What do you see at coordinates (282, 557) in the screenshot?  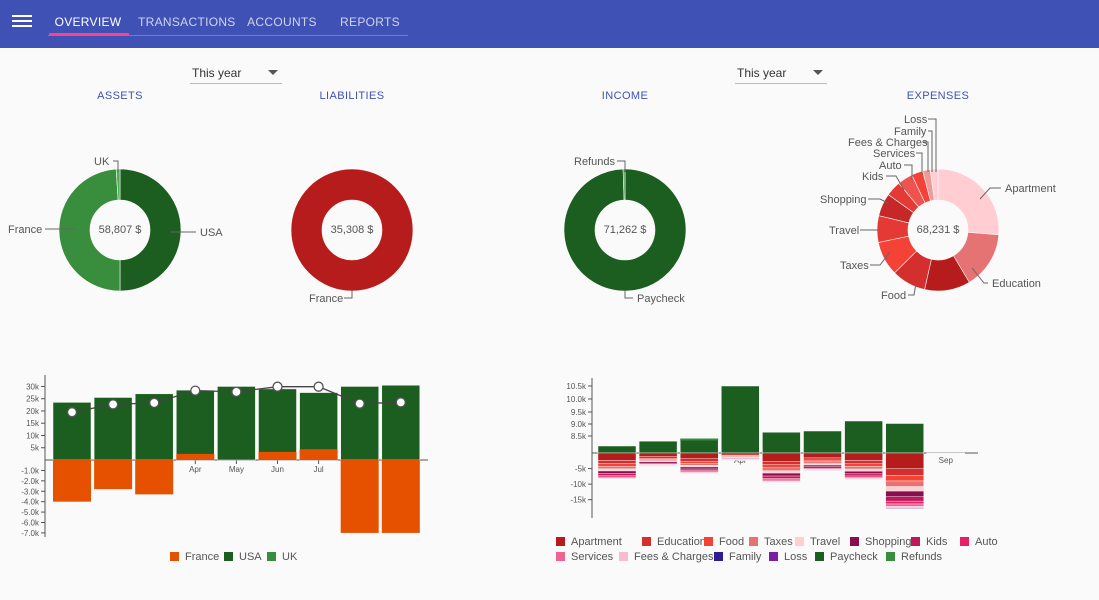 I see `legend-item-uk: UK` at bounding box center [282, 557].